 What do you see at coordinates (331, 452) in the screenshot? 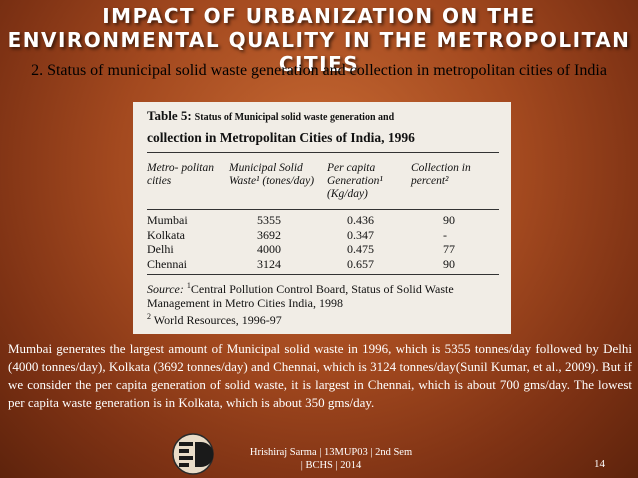
I see `footer-line1: Hrishiraj Sarma | 13MUP03 | 2nd Sem` at bounding box center [331, 452].